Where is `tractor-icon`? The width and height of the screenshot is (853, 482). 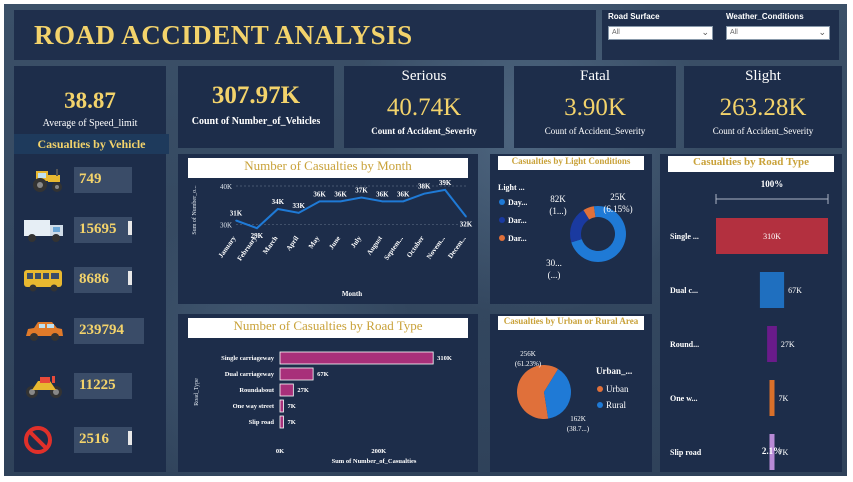 tractor-icon is located at coordinates (47, 180).